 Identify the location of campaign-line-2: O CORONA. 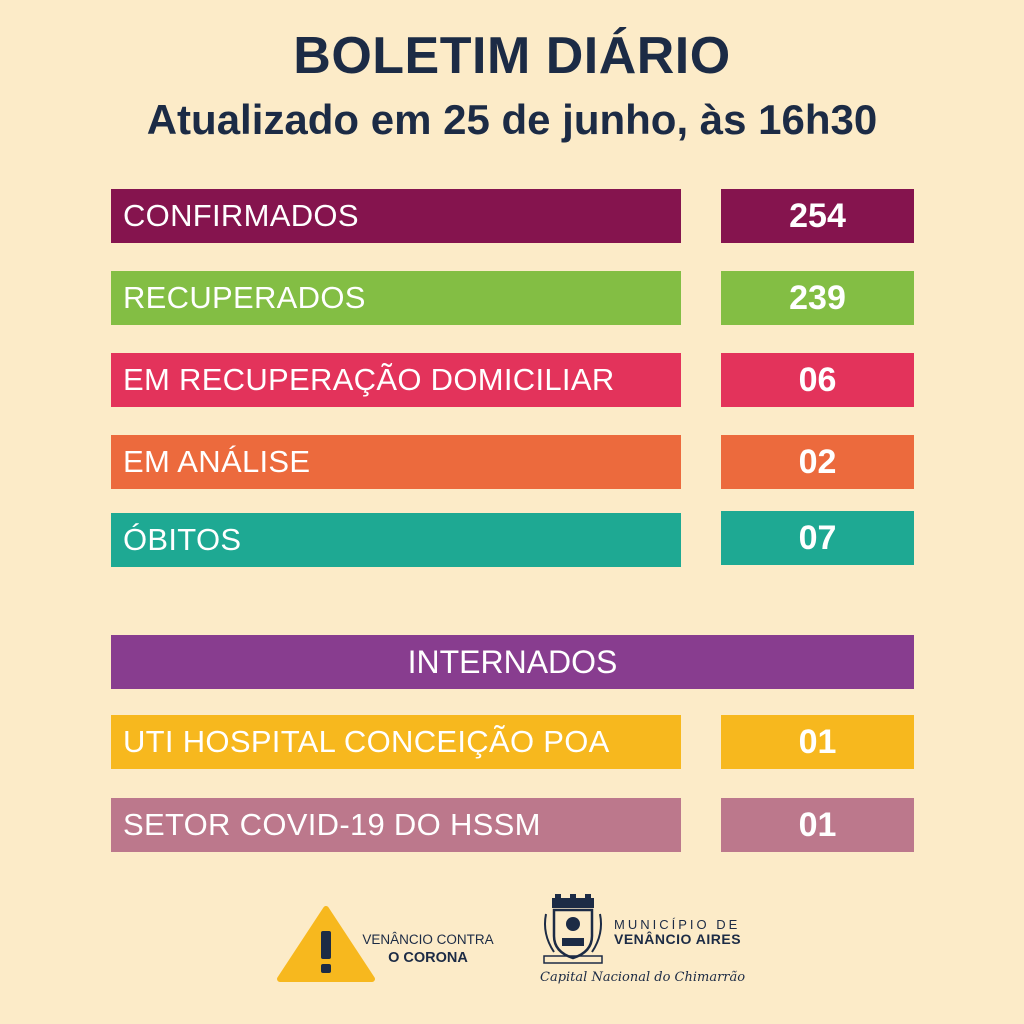
(428, 958).